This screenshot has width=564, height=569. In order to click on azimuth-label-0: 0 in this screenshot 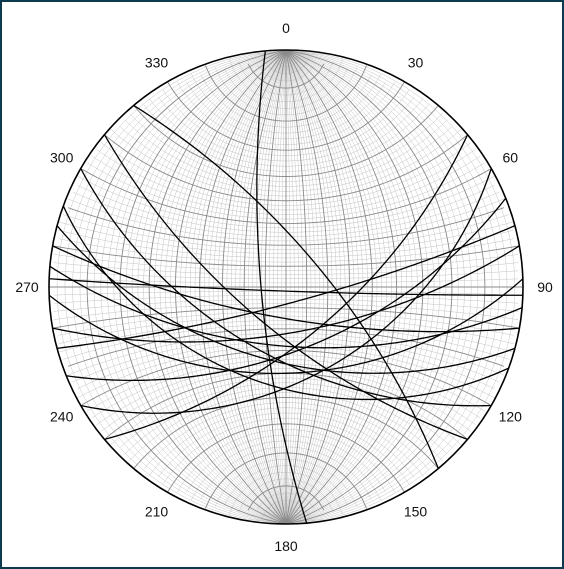, I will do `click(286, 28)`.